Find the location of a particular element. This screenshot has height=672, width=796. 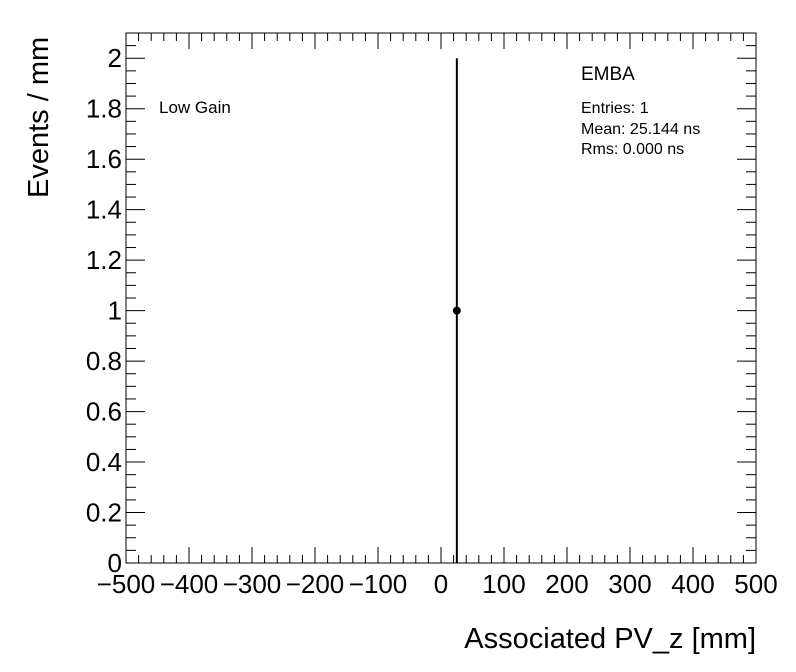

x-tick-label: −400 is located at coordinates (189, 584).